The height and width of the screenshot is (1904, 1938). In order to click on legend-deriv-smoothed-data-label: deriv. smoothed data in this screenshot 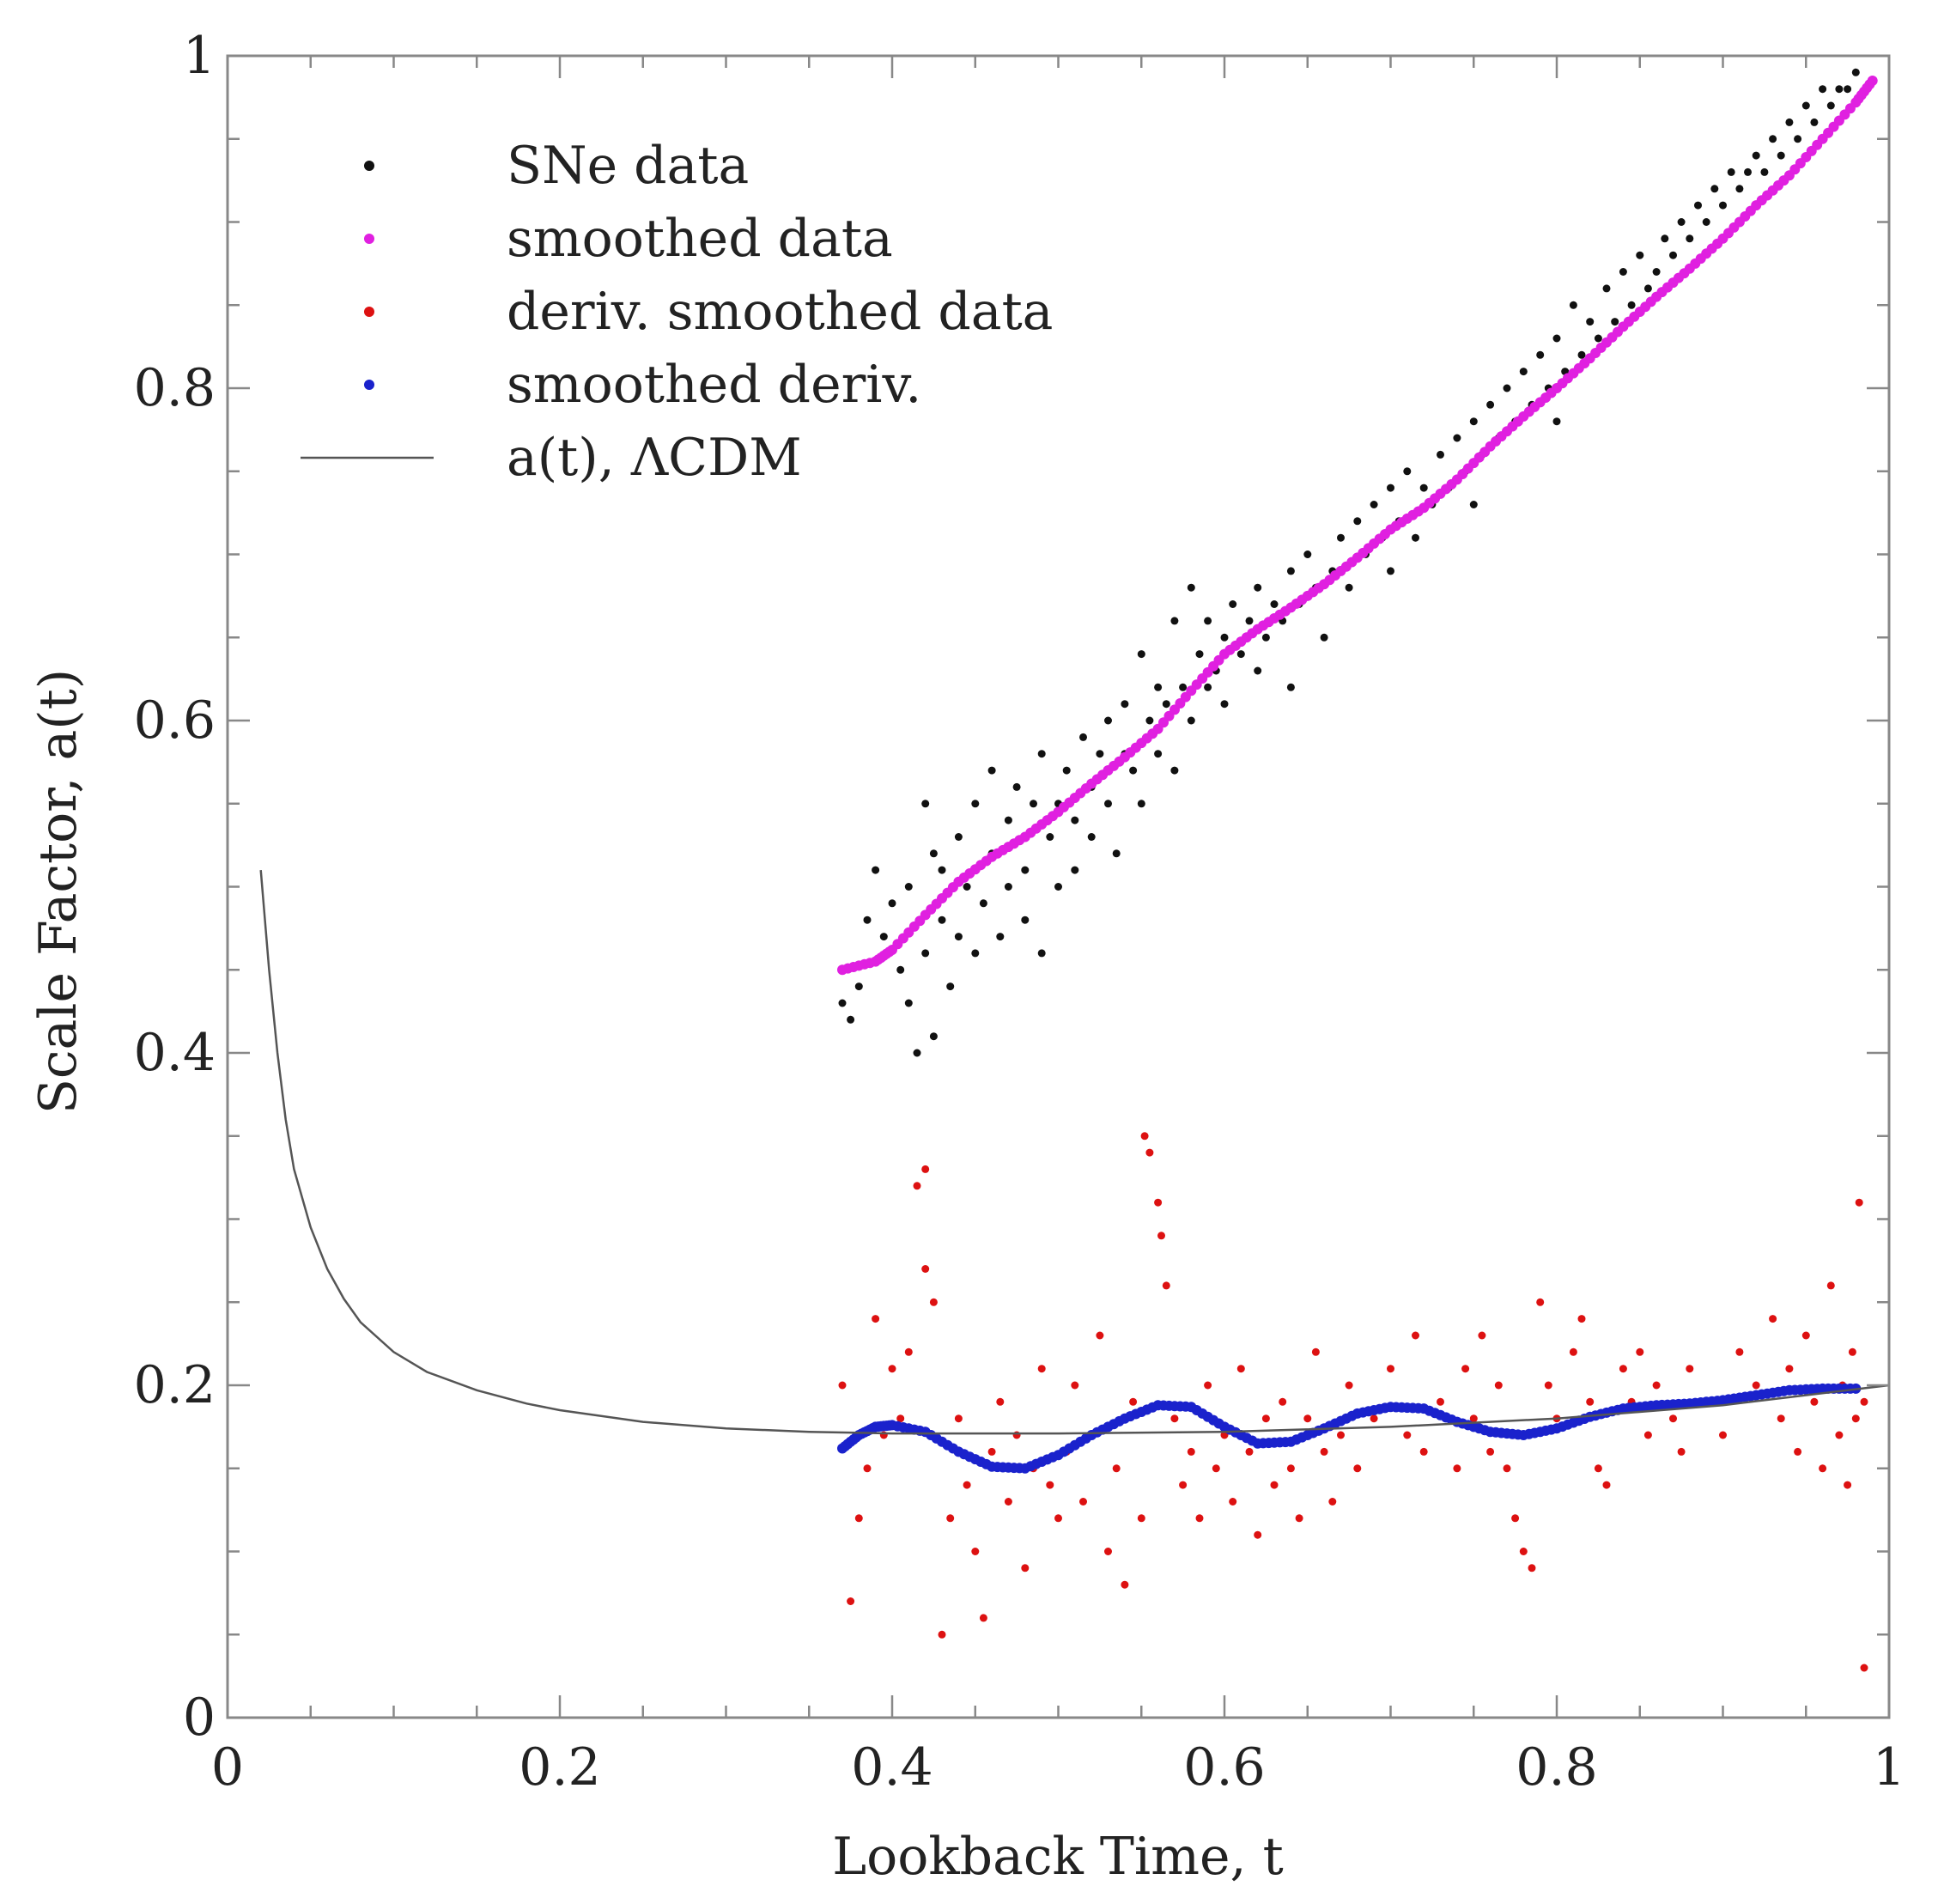, I will do `click(780, 312)`.